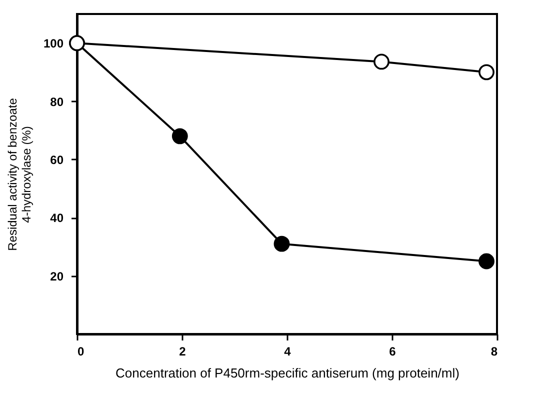 This screenshot has height=403, width=549. What do you see at coordinates (182, 351) in the screenshot?
I see `x-tick-label: 2` at bounding box center [182, 351].